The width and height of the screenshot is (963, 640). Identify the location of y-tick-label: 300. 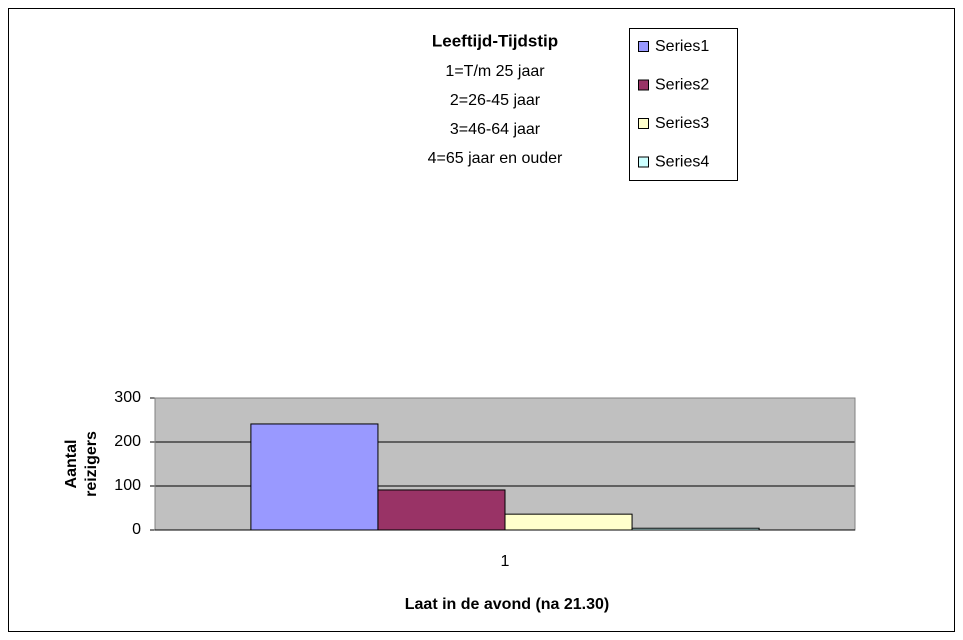
(127, 397).